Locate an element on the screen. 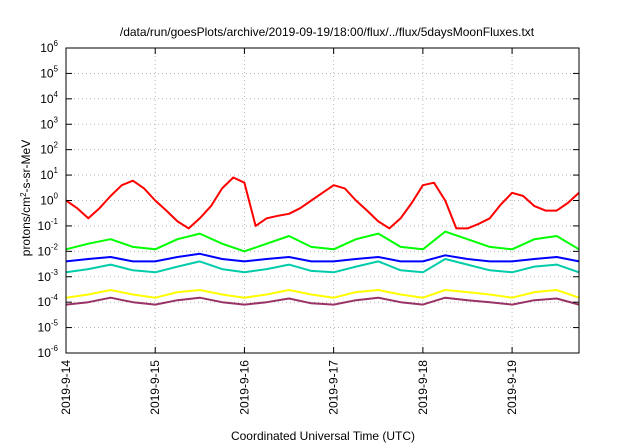 The width and height of the screenshot is (640, 448). y-tick-label: 10⁻⁶ is located at coordinates (48, 352).